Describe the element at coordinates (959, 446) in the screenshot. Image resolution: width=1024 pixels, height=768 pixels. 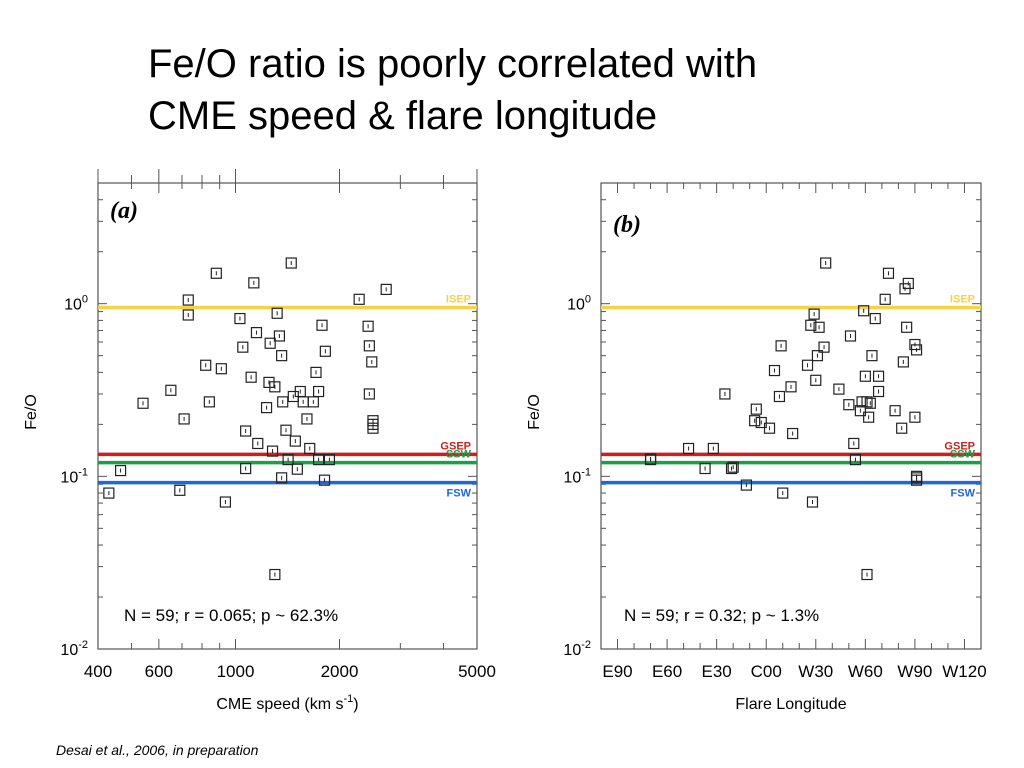
I see `reference-label-gsep: GSEP` at that location.